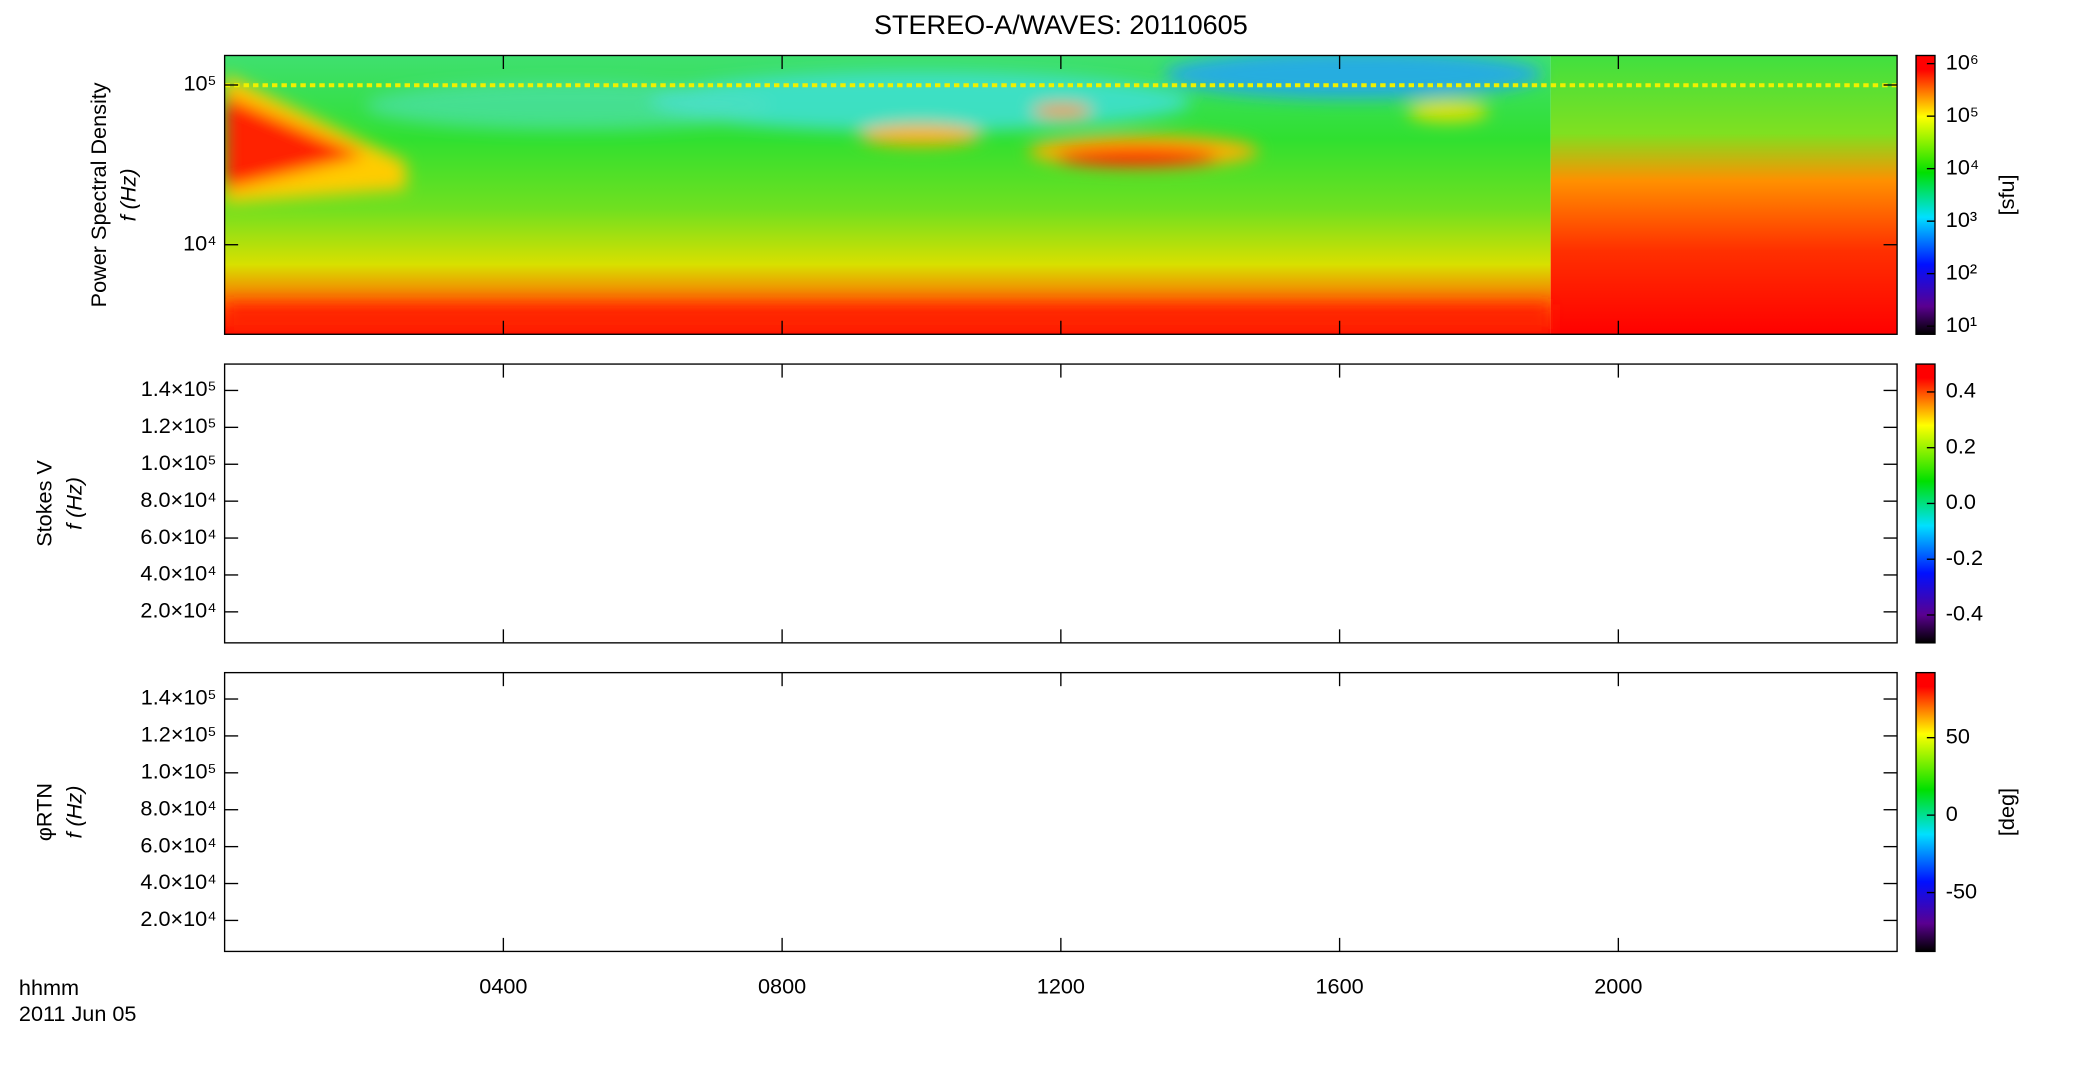 This screenshot has width=2096, height=1080. What do you see at coordinates (1340, 986) in the screenshot?
I see `x-tick-label: 1600` at bounding box center [1340, 986].